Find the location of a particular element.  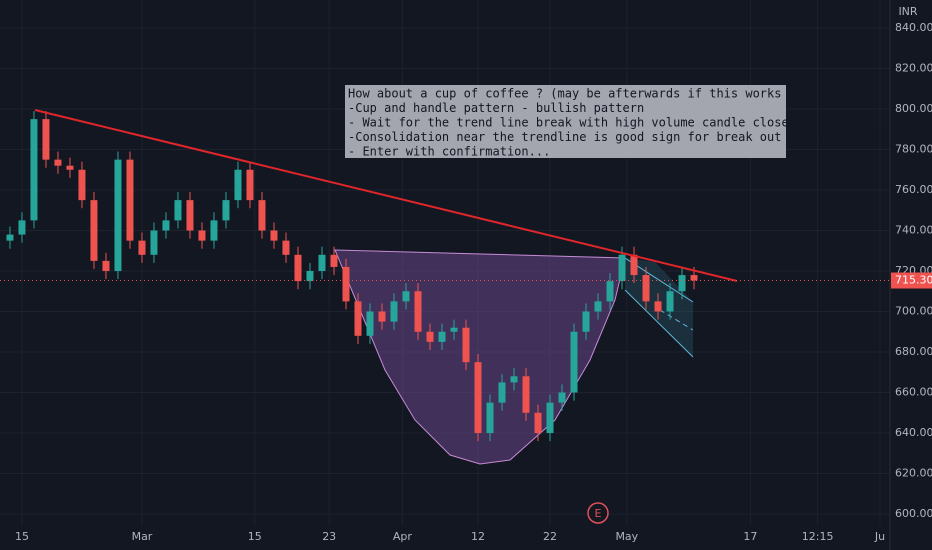

last-price-label: 715.30 is located at coordinates (913, 280).